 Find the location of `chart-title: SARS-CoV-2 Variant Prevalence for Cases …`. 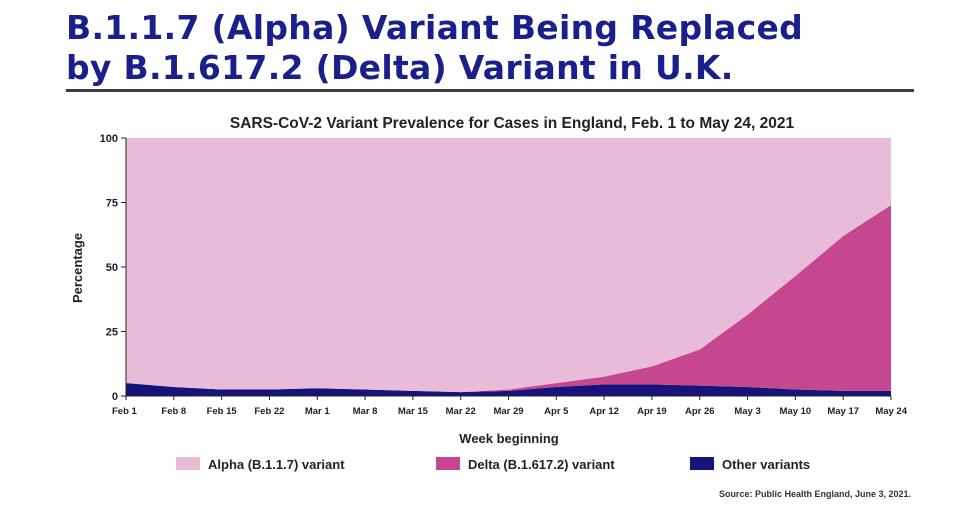

chart-title: SARS-CoV-2 Variant Prevalence for Cases … is located at coordinates (512, 123).